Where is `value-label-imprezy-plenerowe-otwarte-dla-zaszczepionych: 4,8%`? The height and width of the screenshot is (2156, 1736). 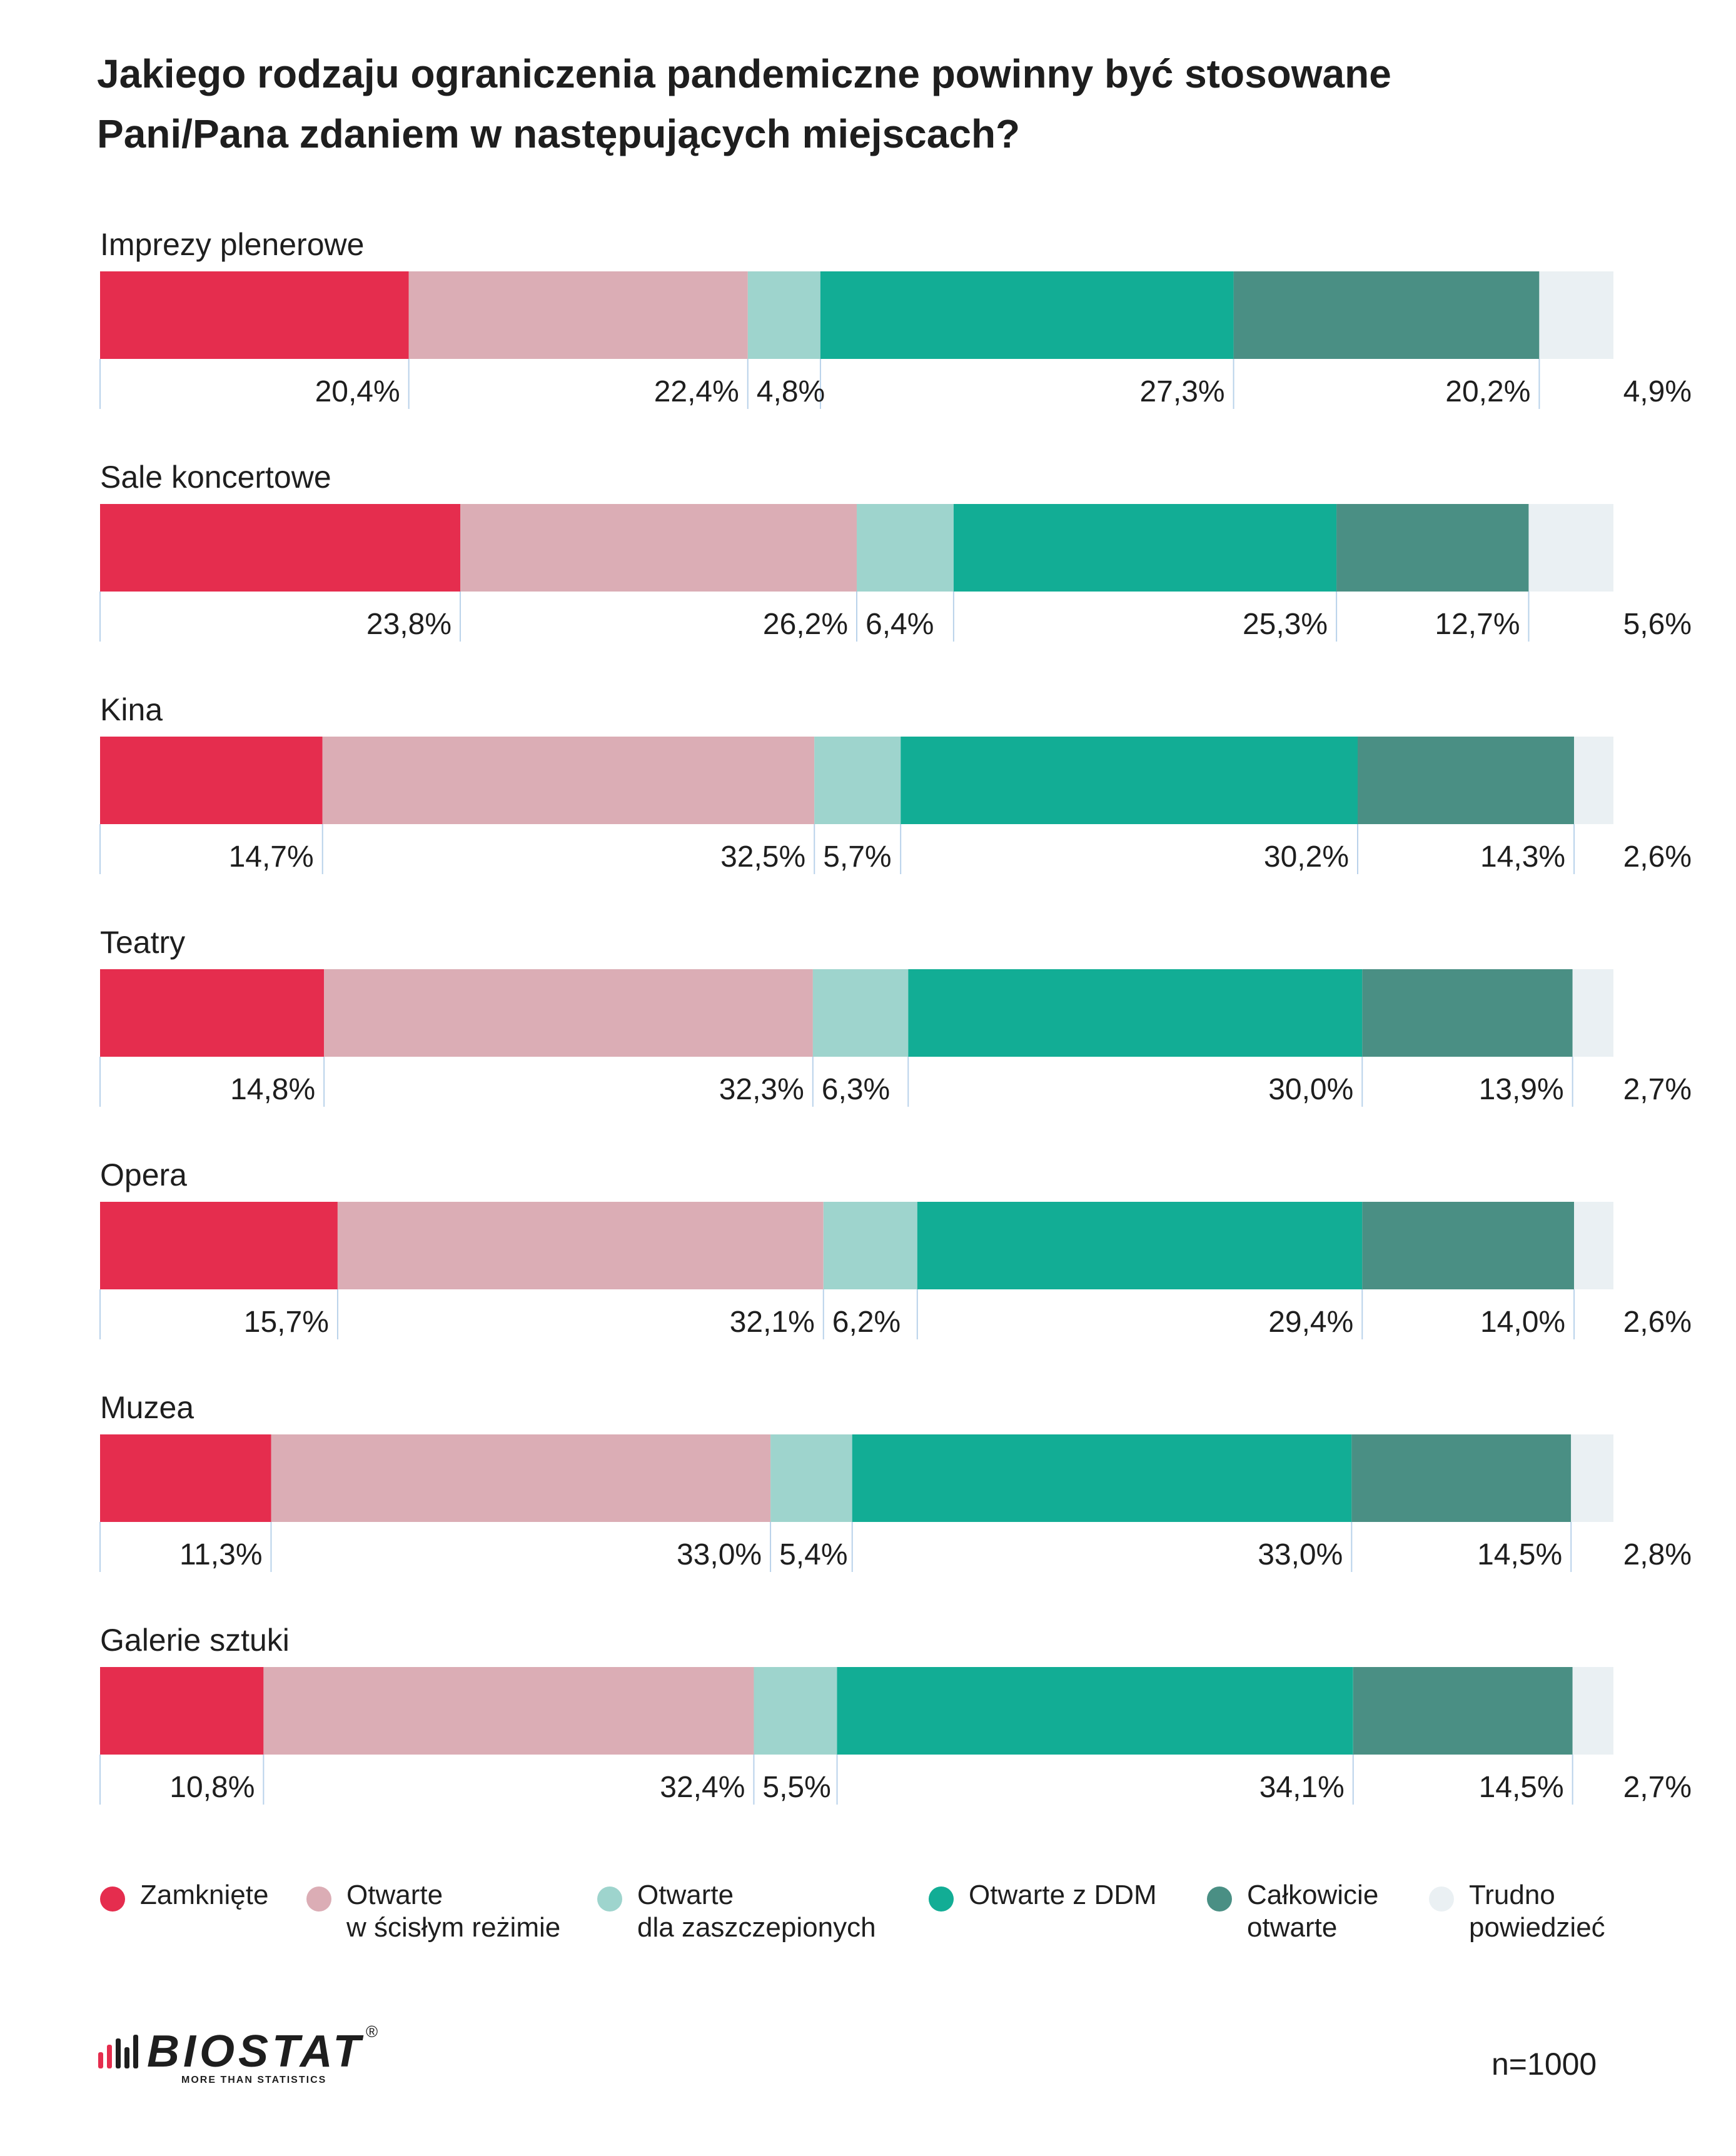 value-label-imprezy-plenerowe-otwarte-dla-zaszczepionych: 4,8% is located at coordinates (791, 391).